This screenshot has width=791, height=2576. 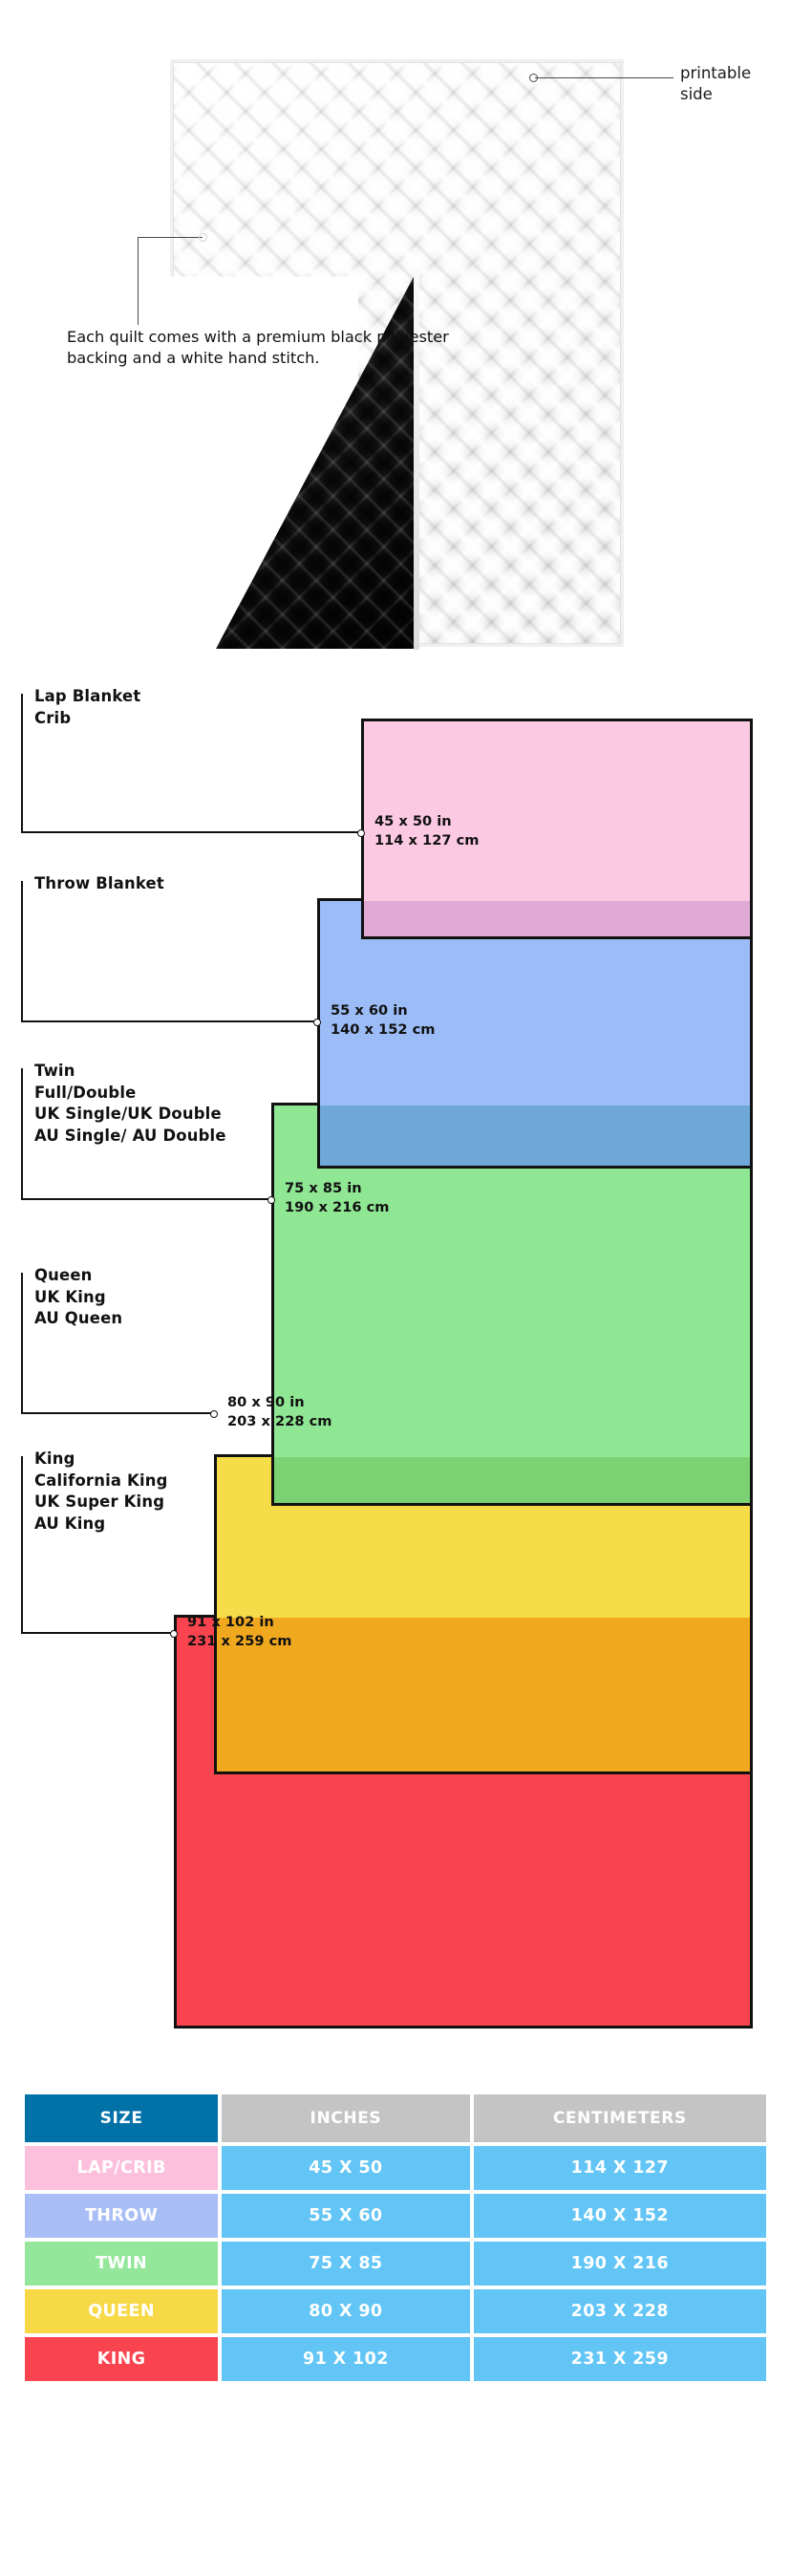 I want to click on callout-dot-king, so click(x=174, y=1634).